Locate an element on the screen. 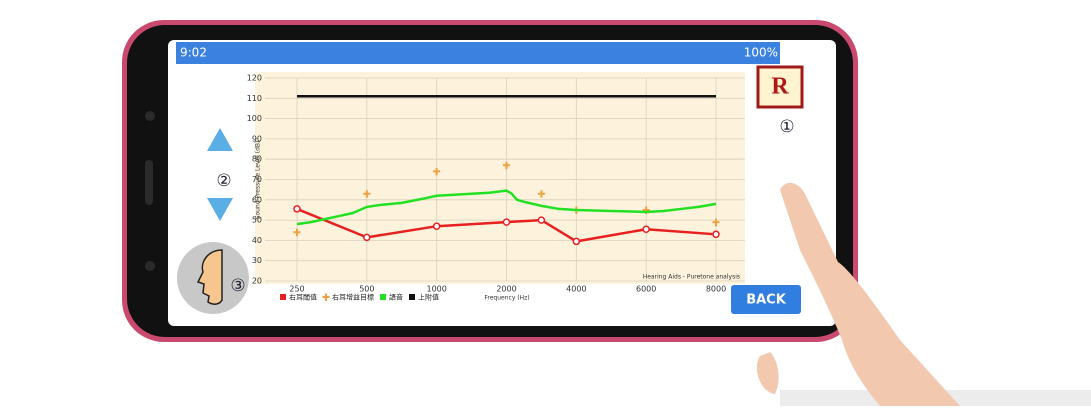  face-icon is located at coordinates (209, 277).